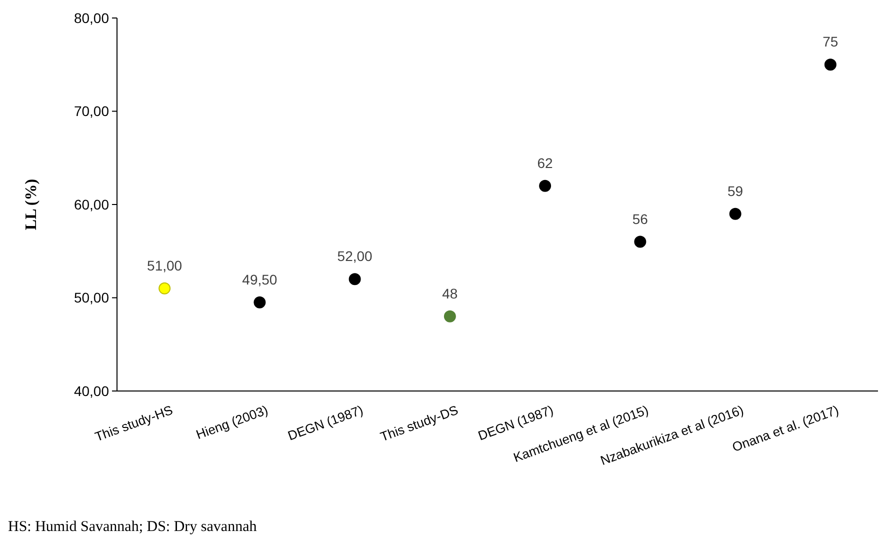 The height and width of the screenshot is (547, 893). Describe the element at coordinates (92, 390) in the screenshot. I see `y-tick-label: 40,00` at that location.